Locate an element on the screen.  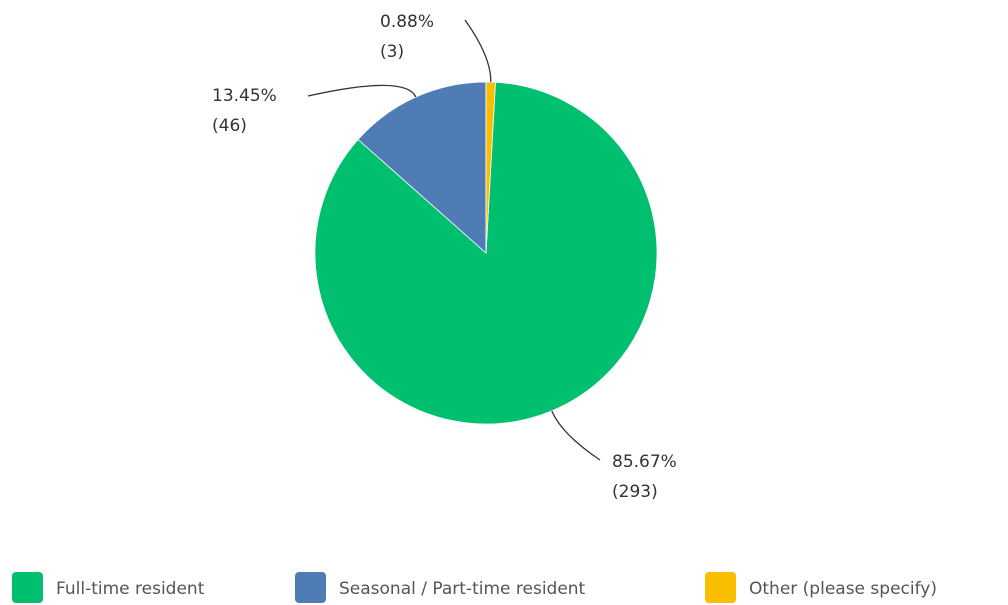
legend-label: Other (please specify) is located at coordinates (843, 589).